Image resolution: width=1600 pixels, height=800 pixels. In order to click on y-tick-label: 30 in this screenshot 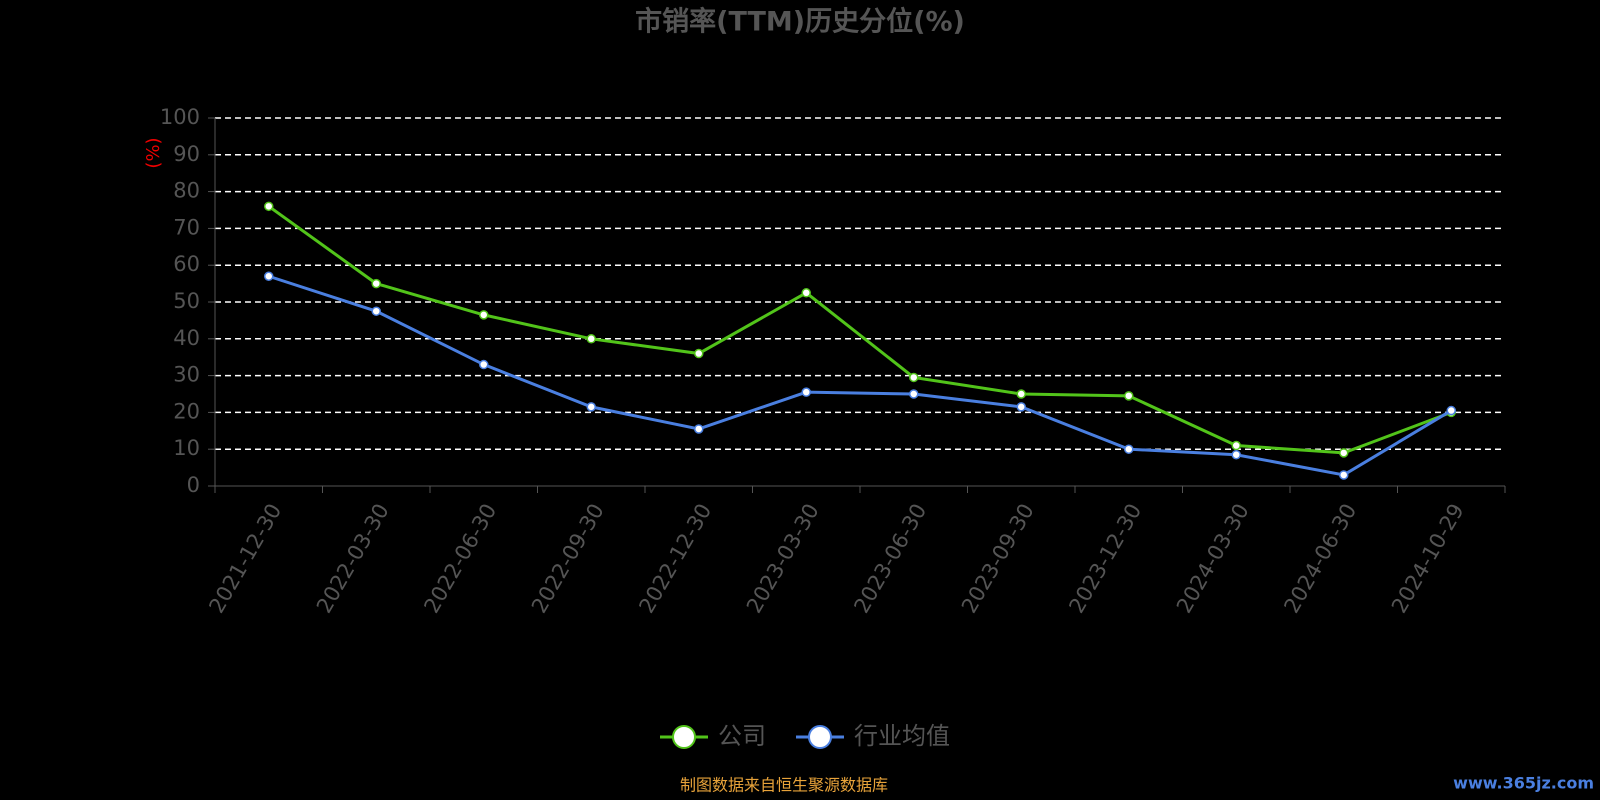, I will do `click(186, 375)`.